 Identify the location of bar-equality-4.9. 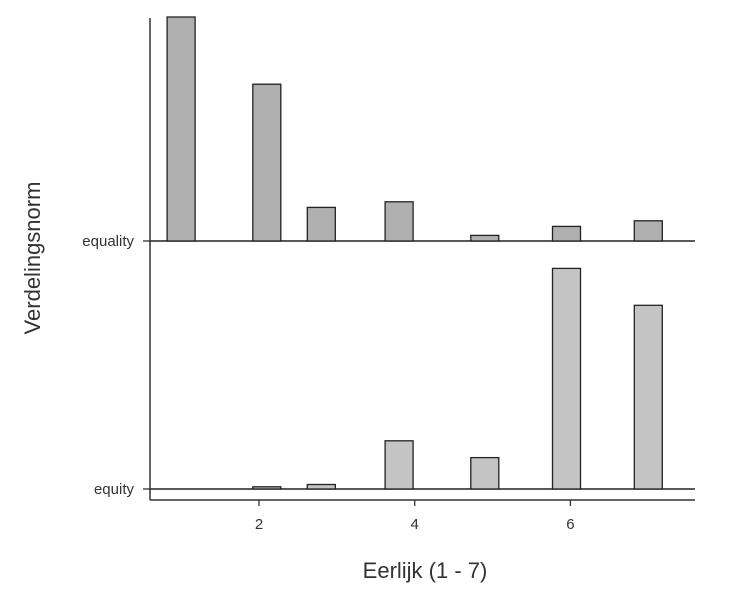
(485, 238).